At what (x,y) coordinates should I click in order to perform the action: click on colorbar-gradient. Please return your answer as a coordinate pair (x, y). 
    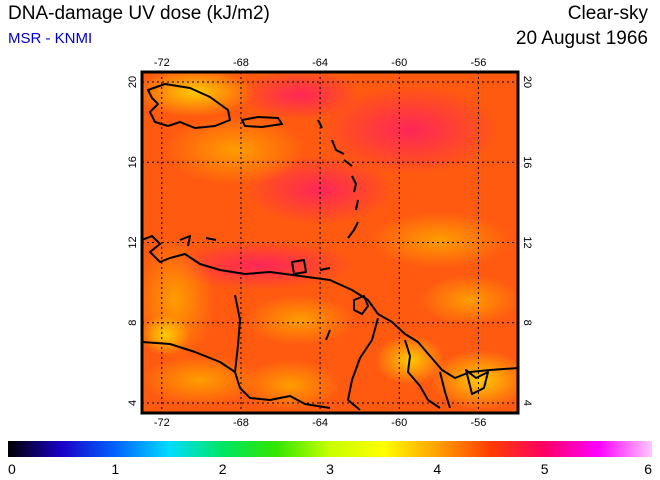
    Looking at the image, I should click on (330, 449).